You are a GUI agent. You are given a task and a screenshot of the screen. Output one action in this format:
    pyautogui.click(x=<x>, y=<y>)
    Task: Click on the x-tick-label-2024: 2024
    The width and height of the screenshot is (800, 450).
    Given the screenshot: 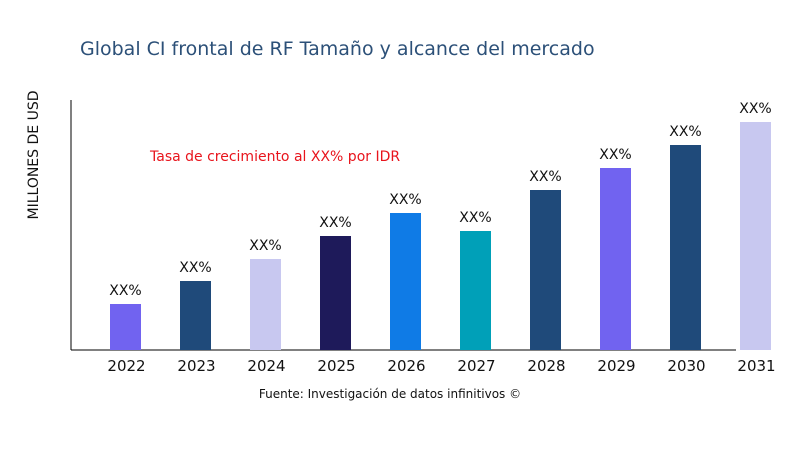 What is the action you would take?
    pyautogui.click(x=266, y=366)
    